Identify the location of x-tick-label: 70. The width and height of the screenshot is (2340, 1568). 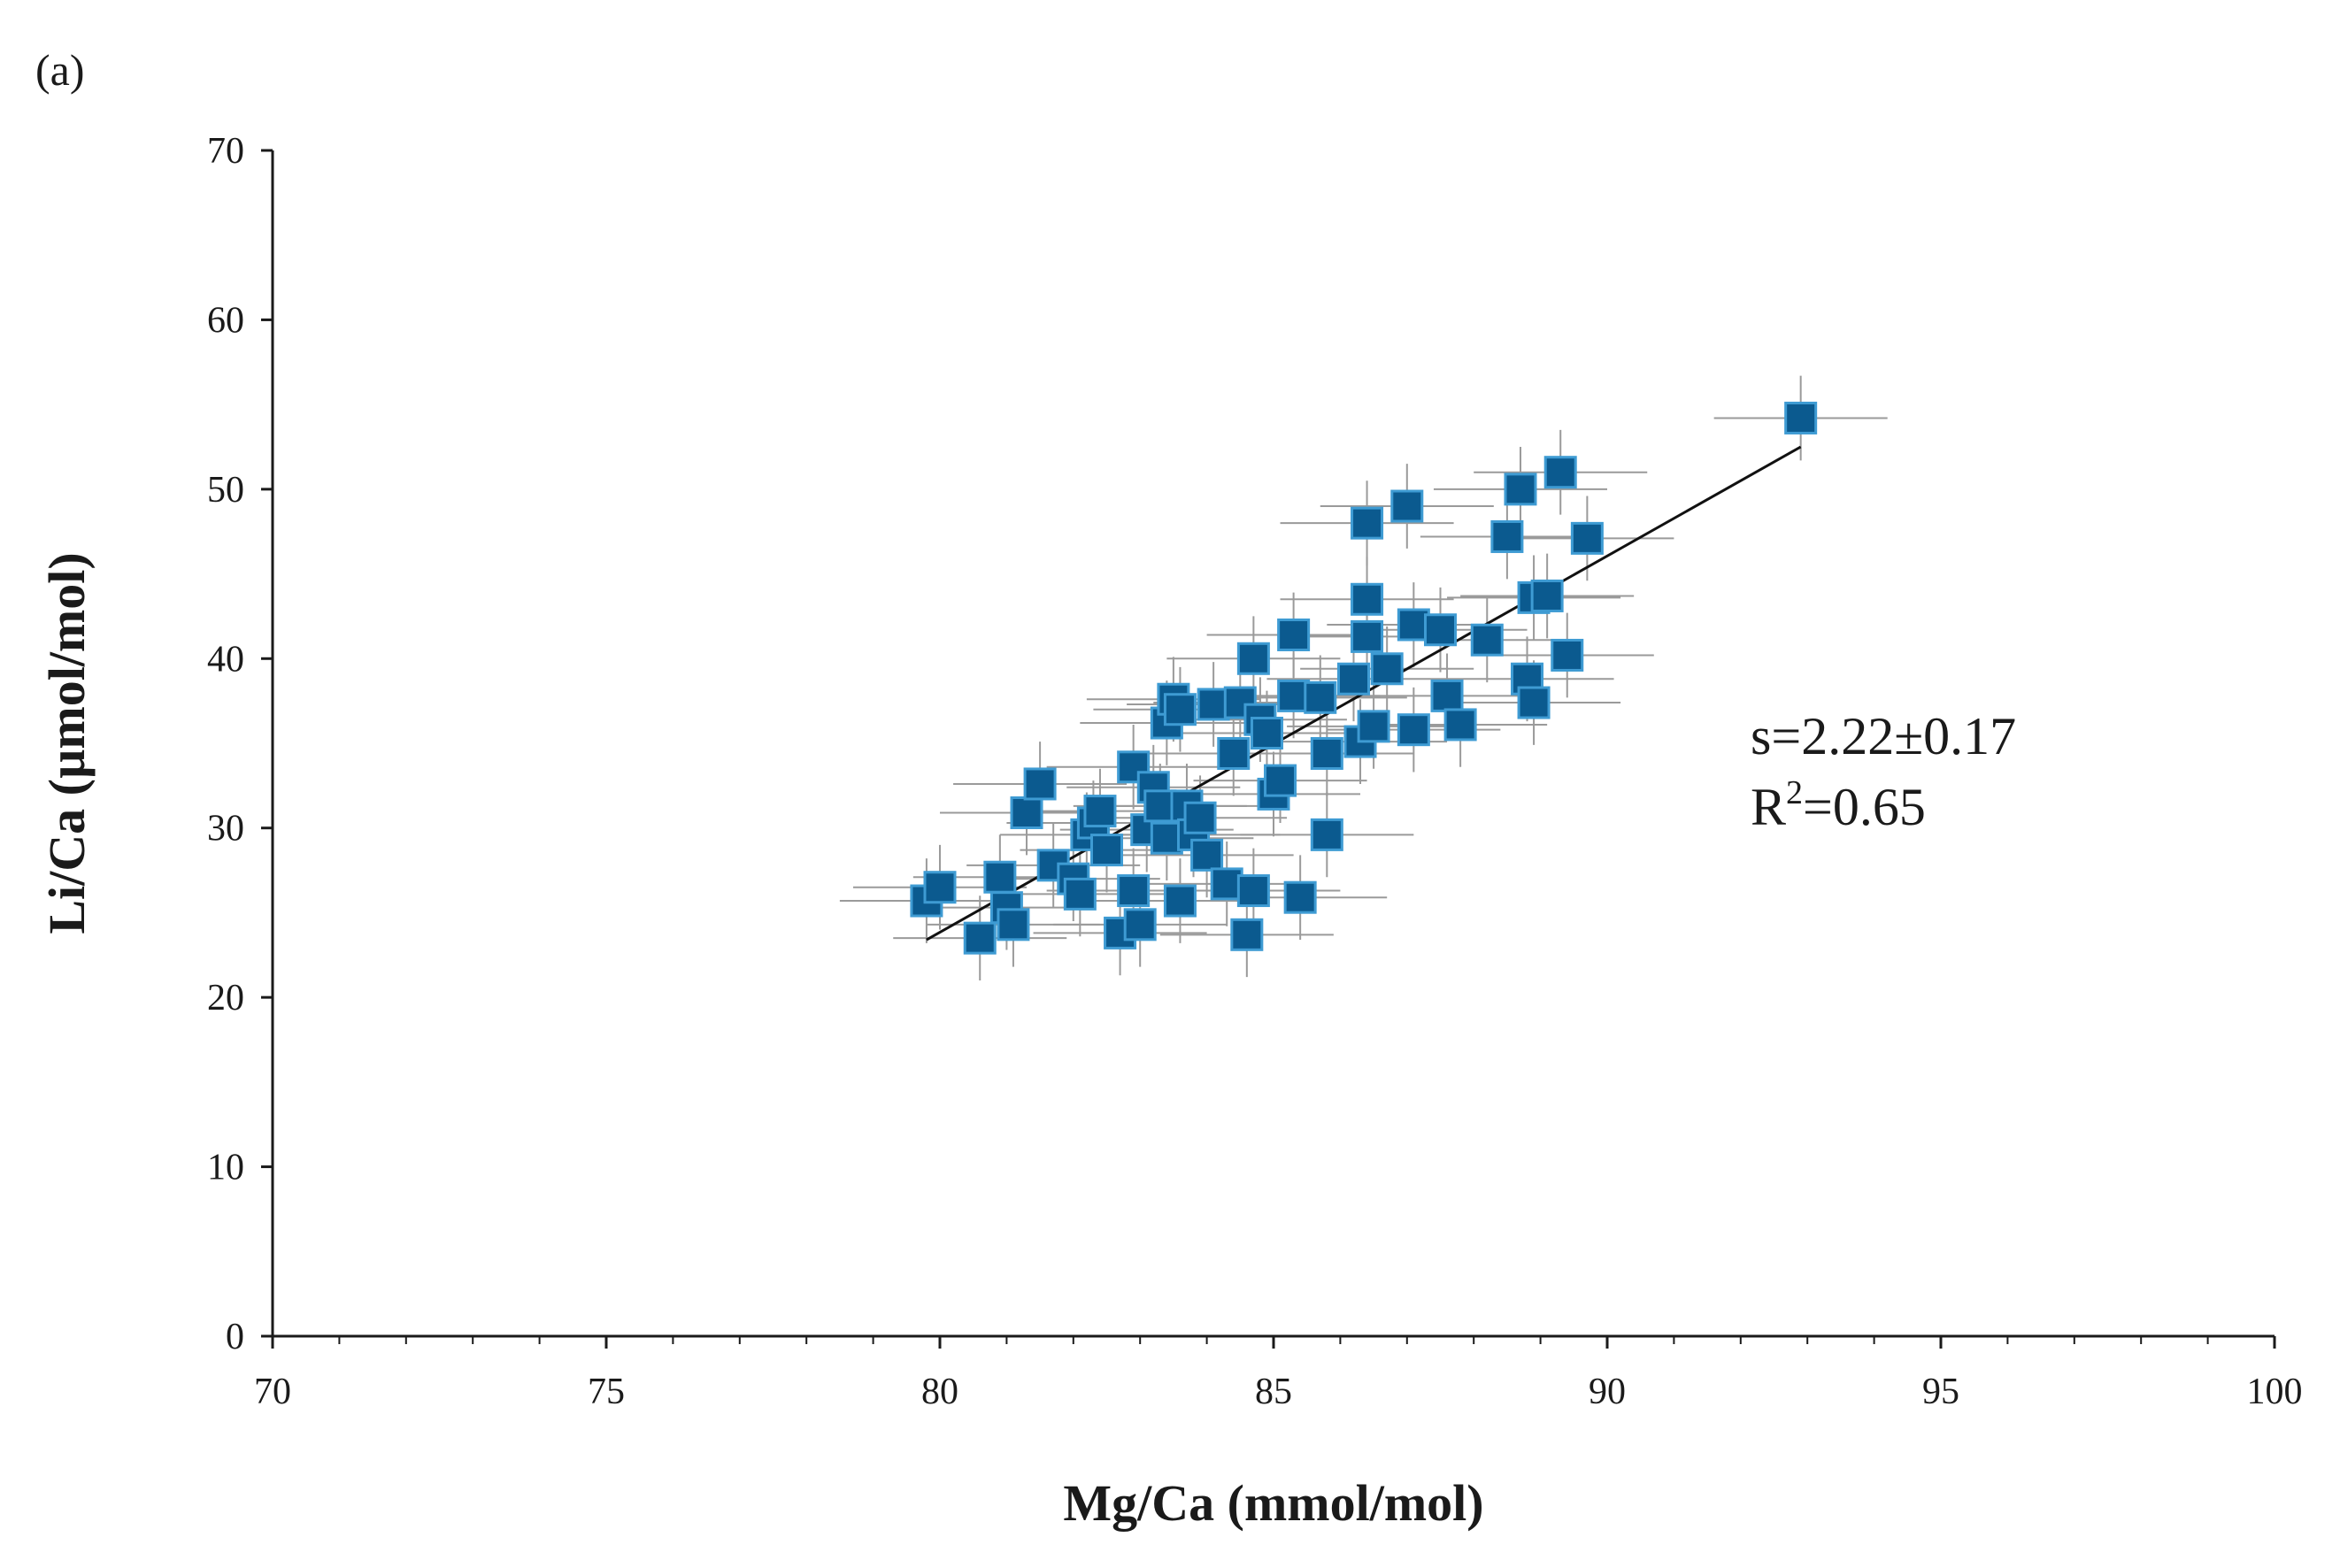
(272, 1392).